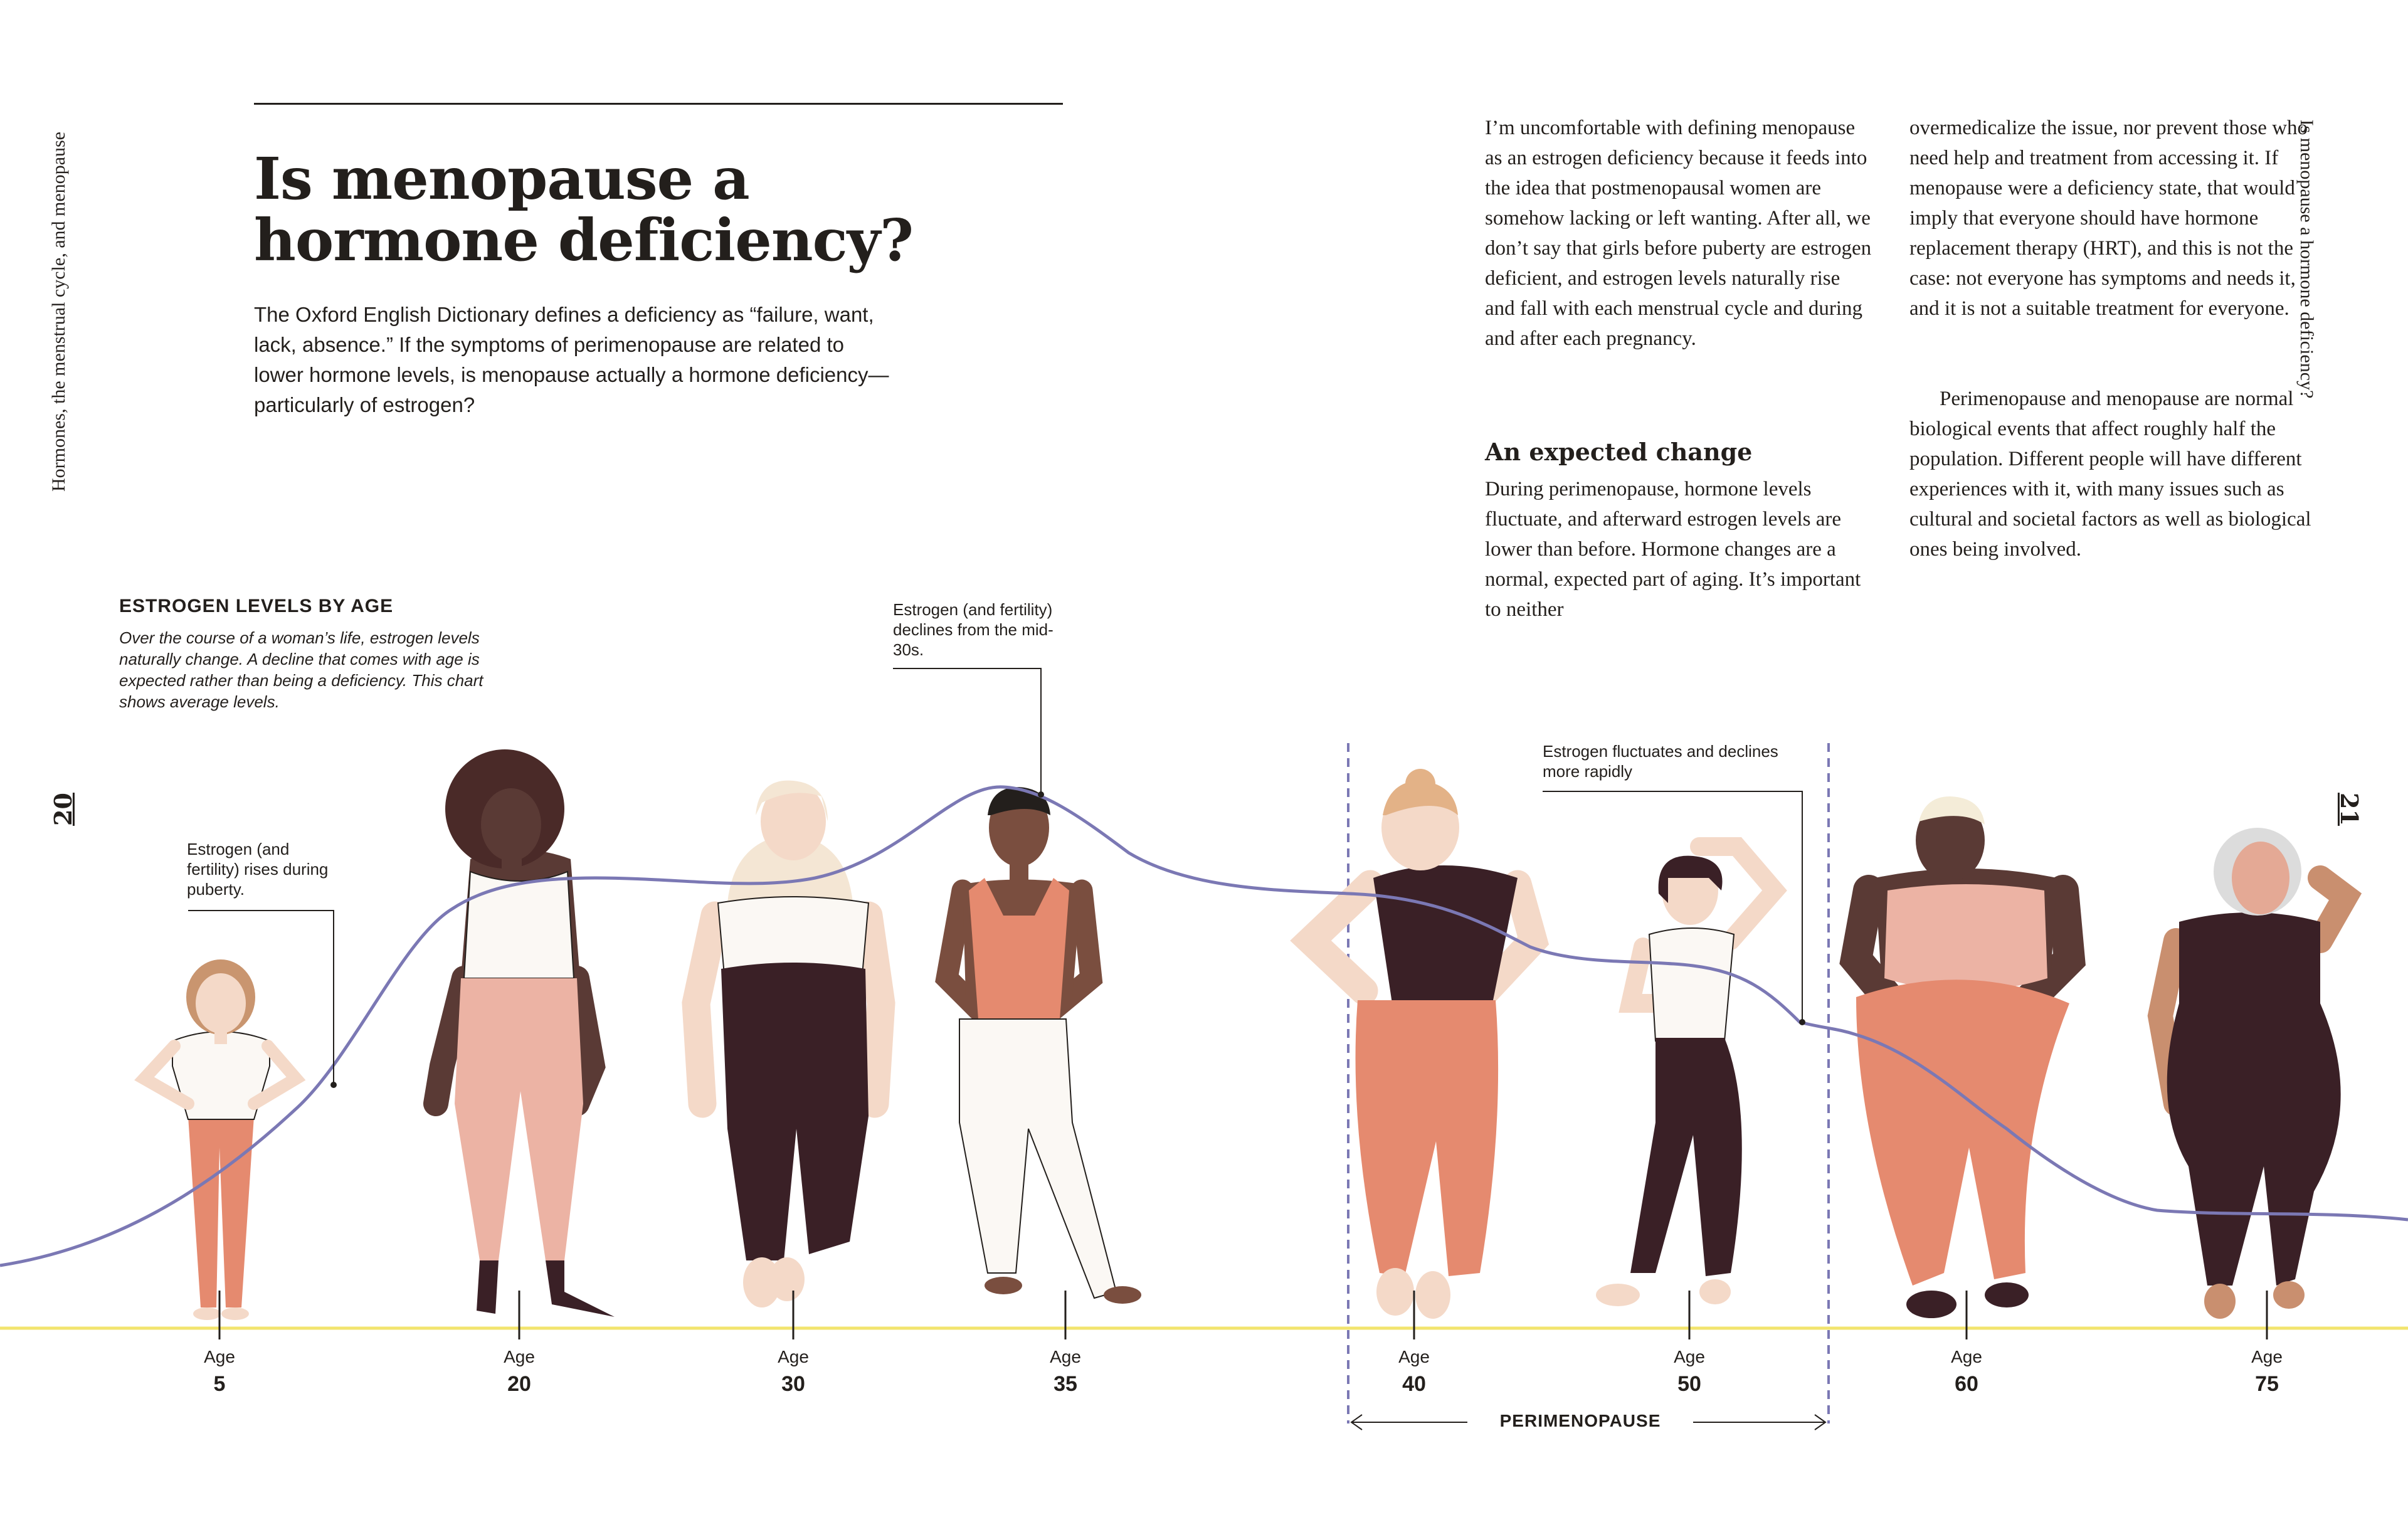 This screenshot has height=1537, width=2408. What do you see at coordinates (1966, 1384) in the screenshot?
I see `age-value-60: 60` at bounding box center [1966, 1384].